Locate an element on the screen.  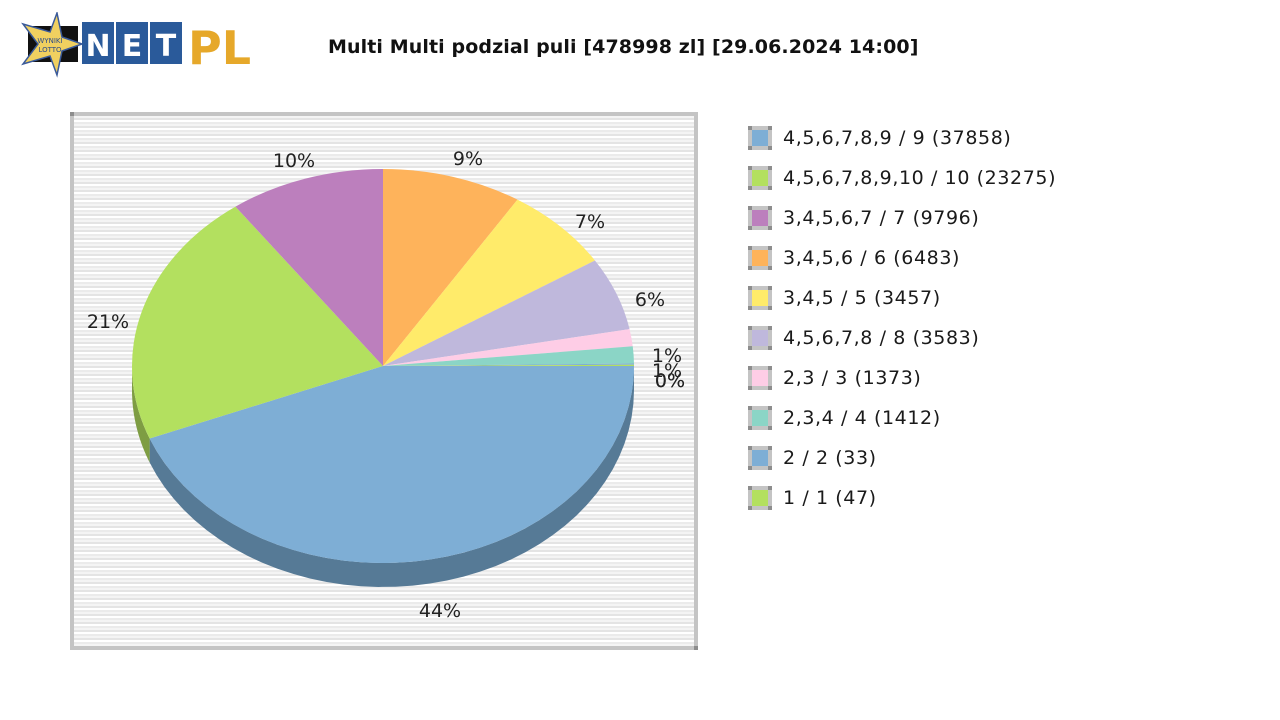
legend-item: 3,4,5 / 5 (3457) is located at coordinates (844, 298).